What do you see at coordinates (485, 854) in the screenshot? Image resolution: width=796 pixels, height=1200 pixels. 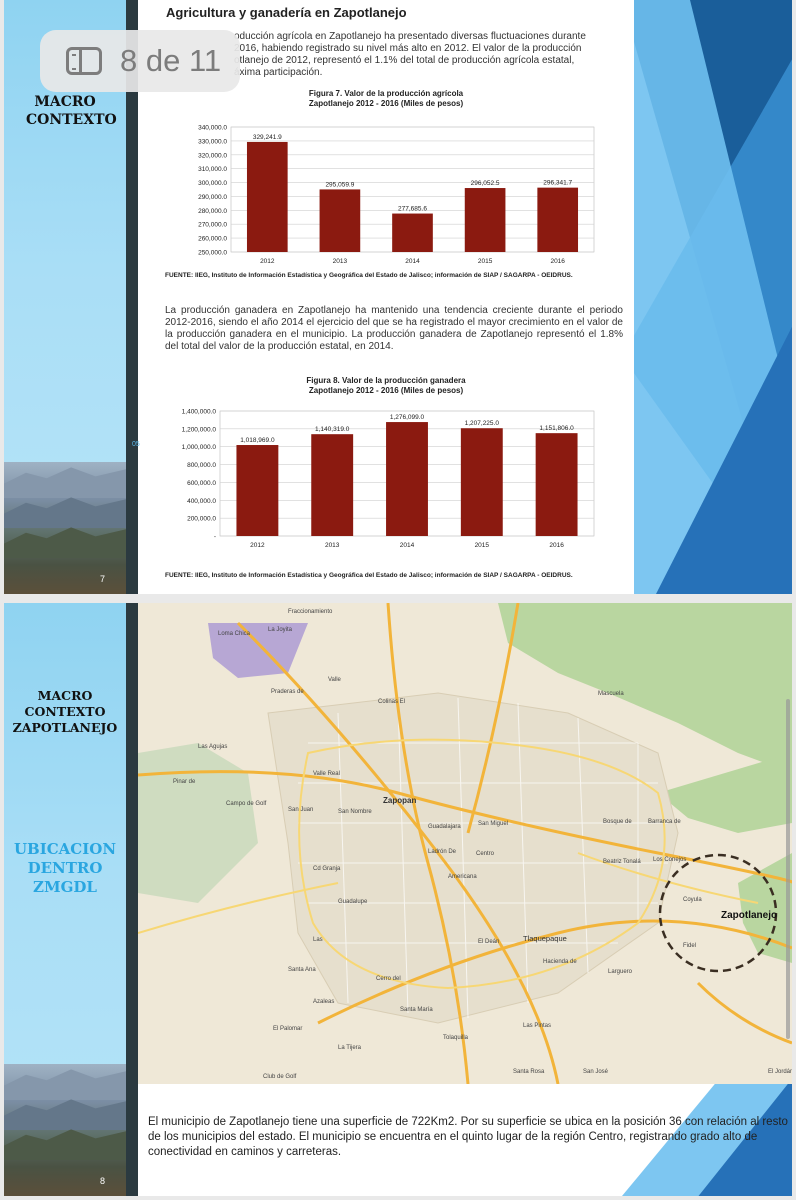 I see `svg-text: Centro` at bounding box center [485, 854].